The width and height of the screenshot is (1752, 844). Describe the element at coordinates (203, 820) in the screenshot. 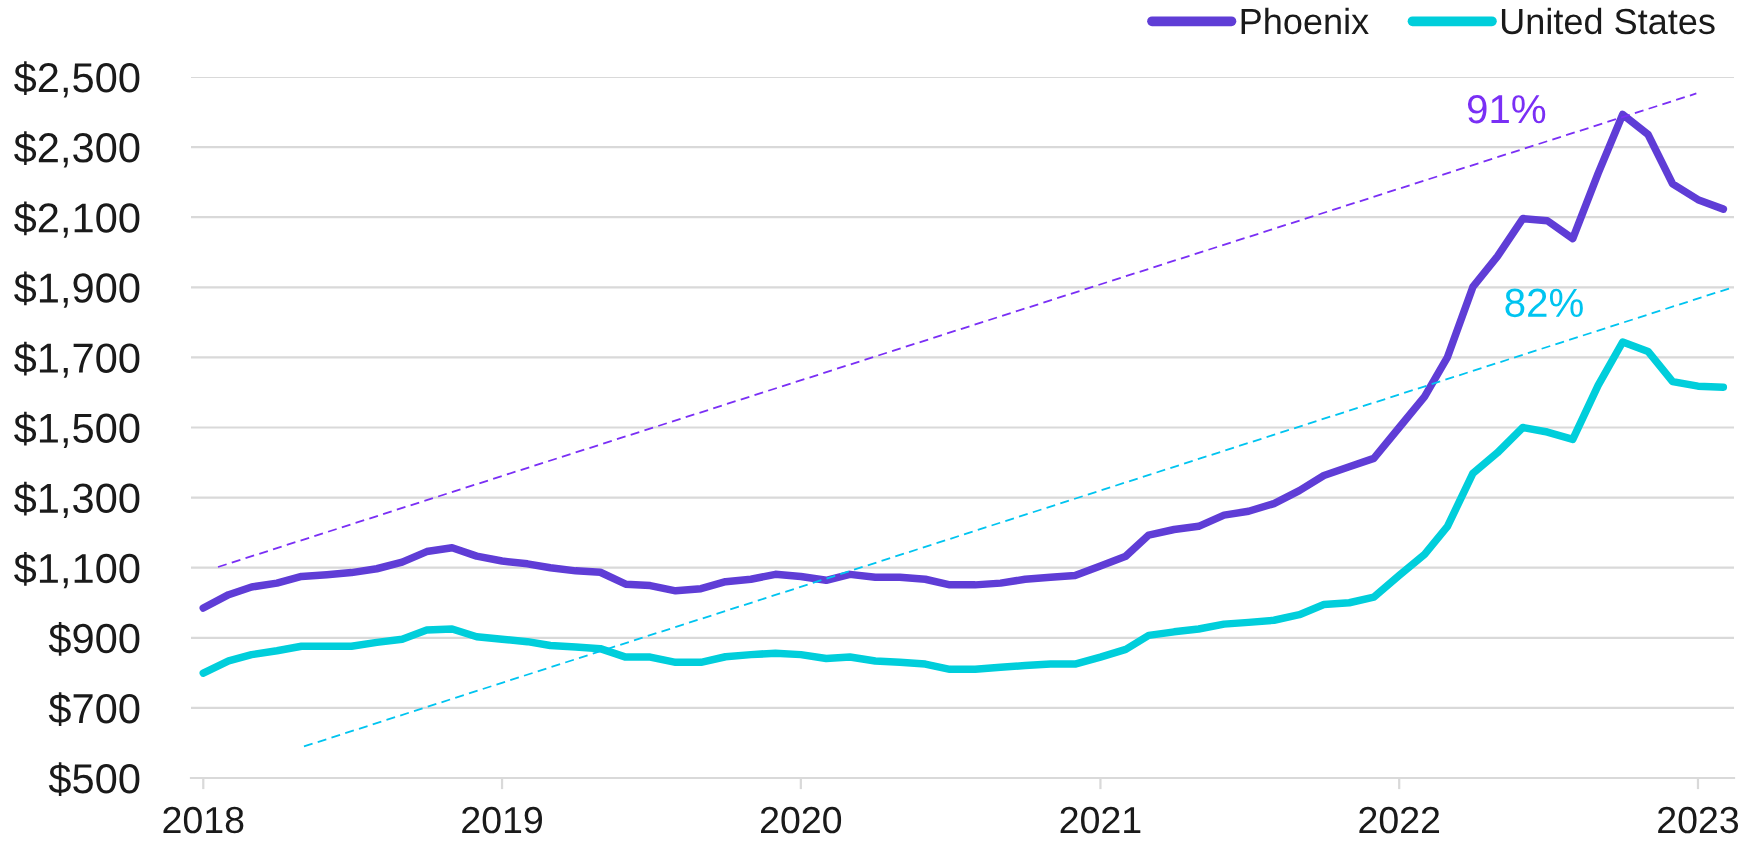

I see `x-tick-label: 2018` at that location.